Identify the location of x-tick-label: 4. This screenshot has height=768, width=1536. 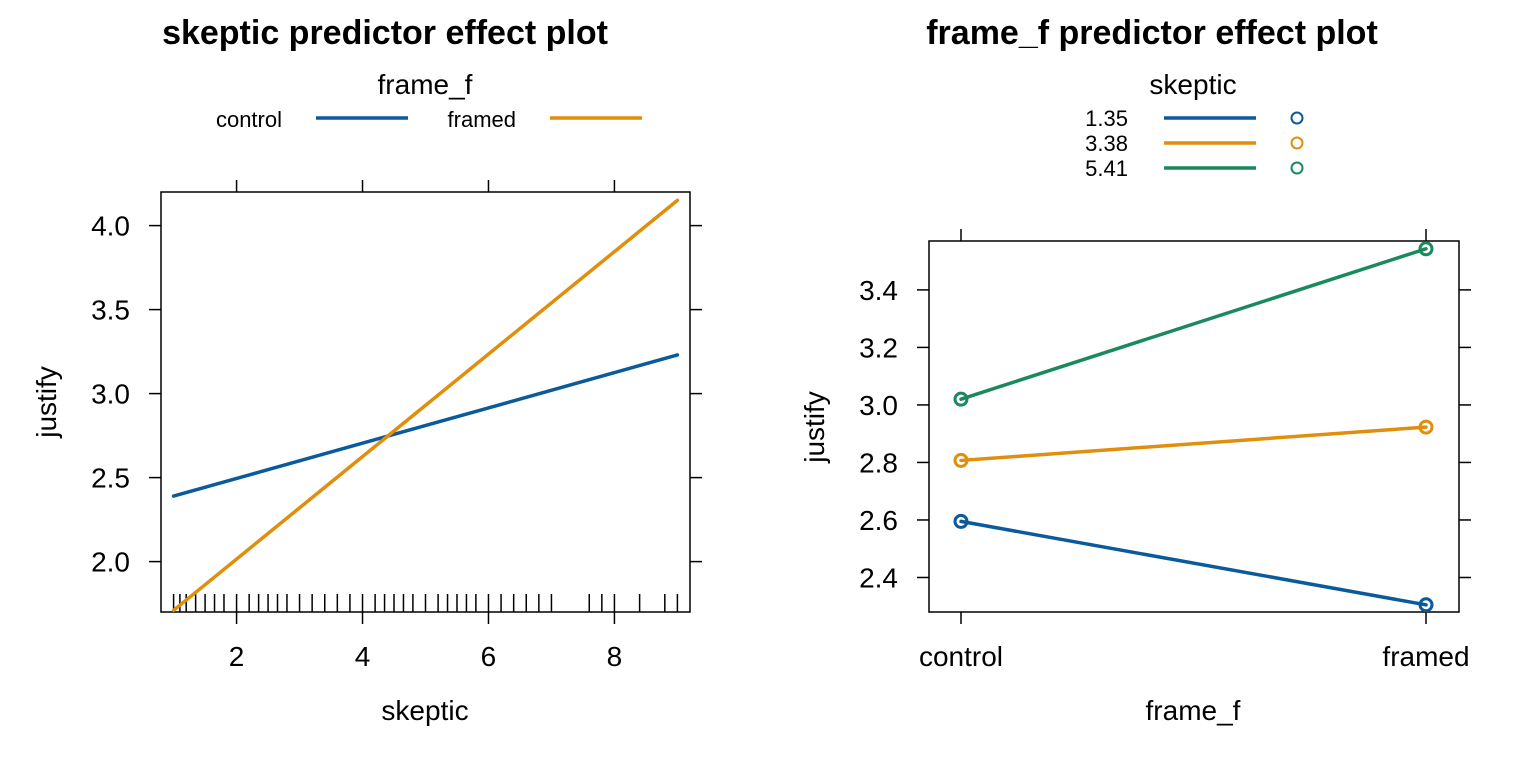
(363, 656).